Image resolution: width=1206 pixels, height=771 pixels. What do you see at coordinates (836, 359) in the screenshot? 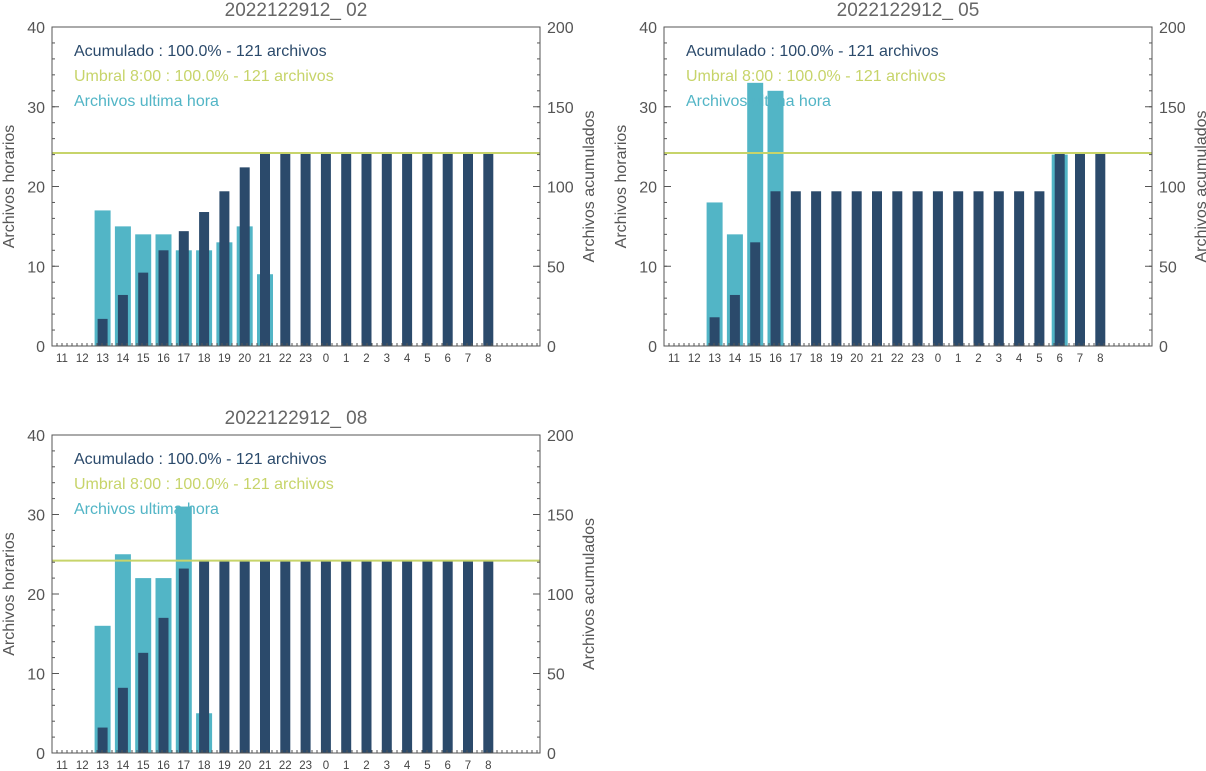
I see `x-tick-label: 19` at bounding box center [836, 359].